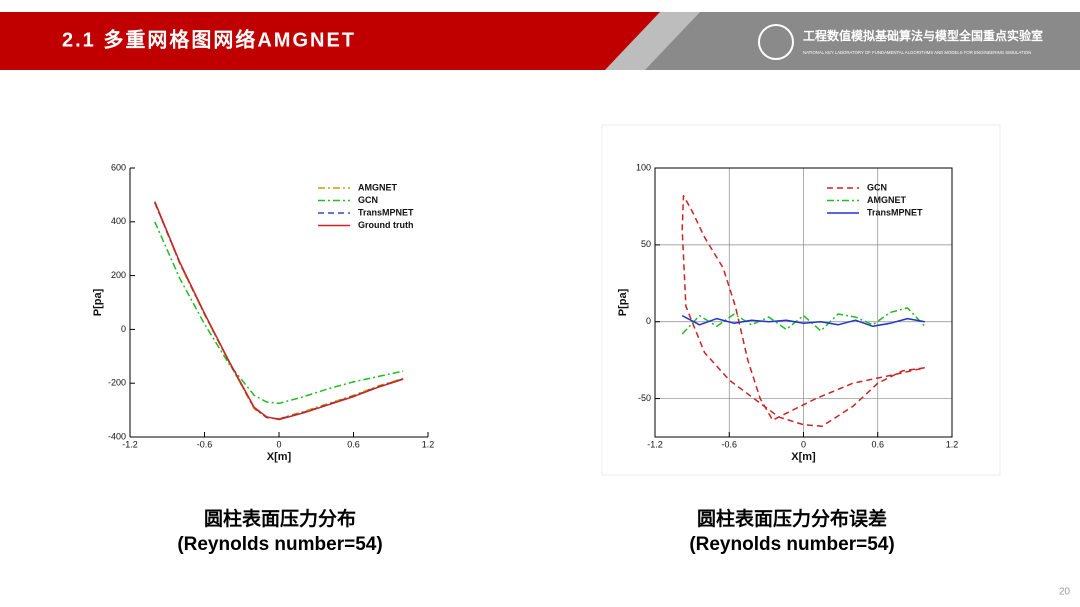  What do you see at coordinates (644, 398) in the screenshot?
I see `y-tick-label: -50` at bounding box center [644, 398].